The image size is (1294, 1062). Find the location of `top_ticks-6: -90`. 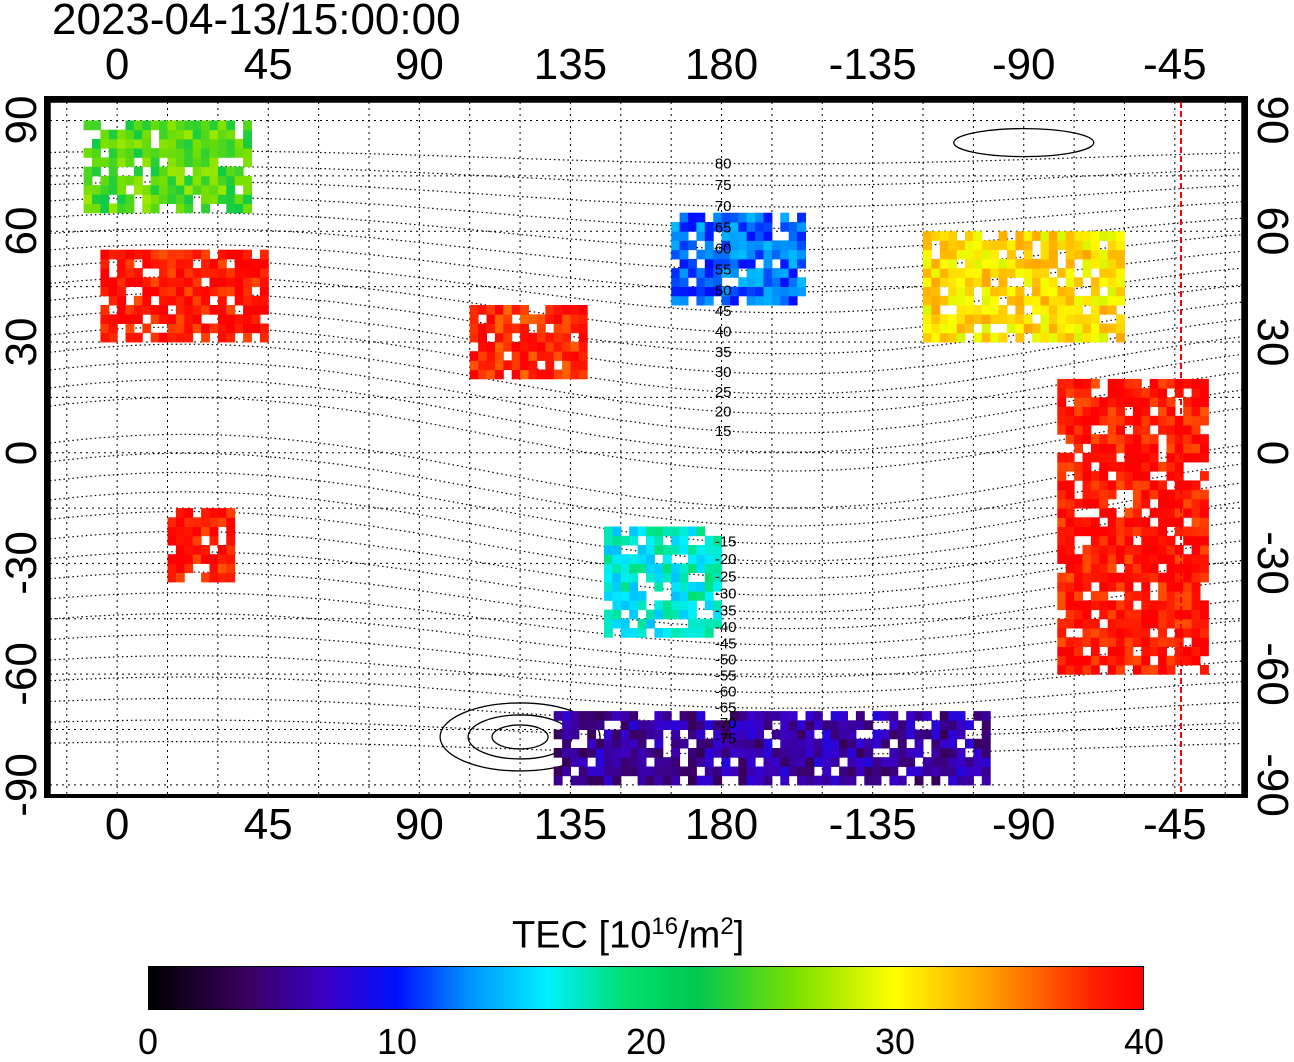

top_ticks-6: -90 is located at coordinates (1023, 64).